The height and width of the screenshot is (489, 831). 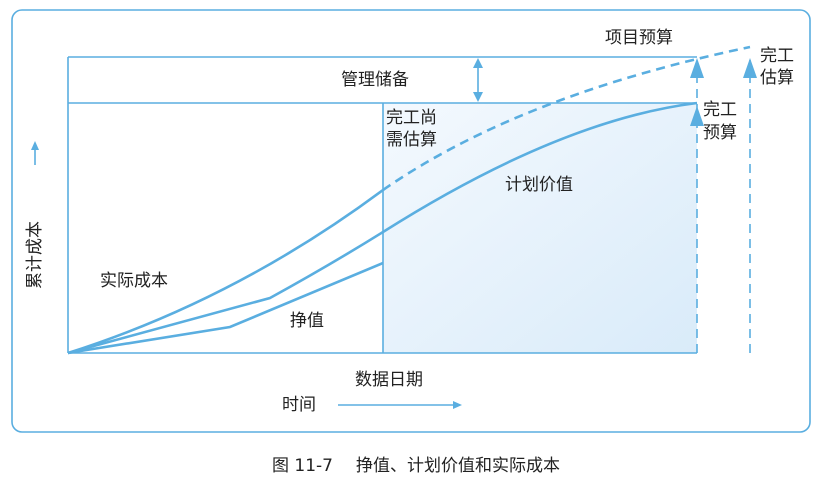 What do you see at coordinates (35, 255) in the screenshot?
I see `y-axis-label: 累计成本` at bounding box center [35, 255].